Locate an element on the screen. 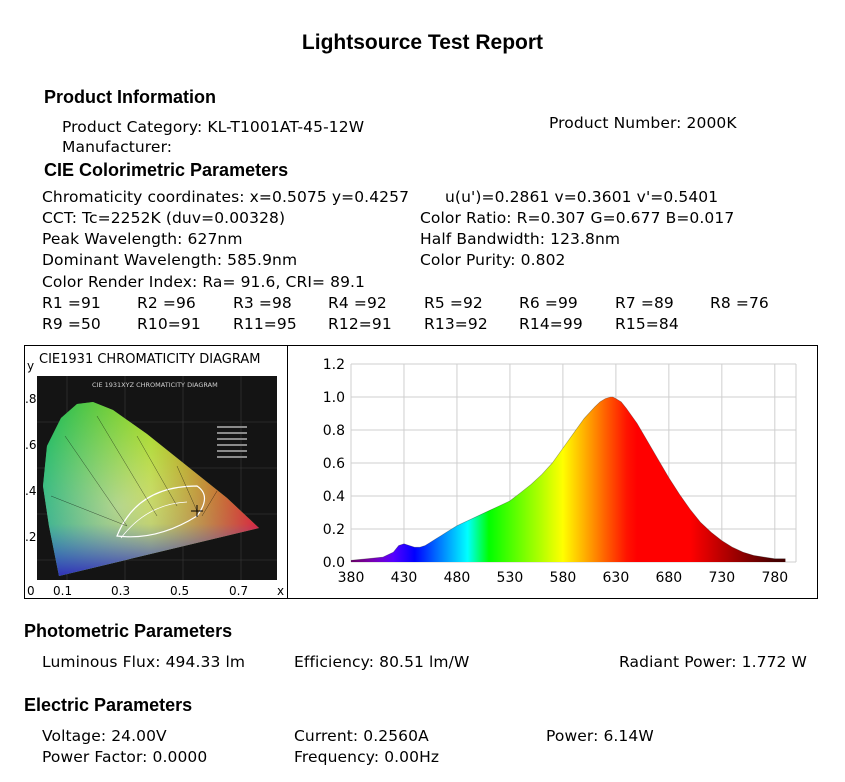 The image size is (845, 782). product-info-heading: Product Information is located at coordinates (130, 97).